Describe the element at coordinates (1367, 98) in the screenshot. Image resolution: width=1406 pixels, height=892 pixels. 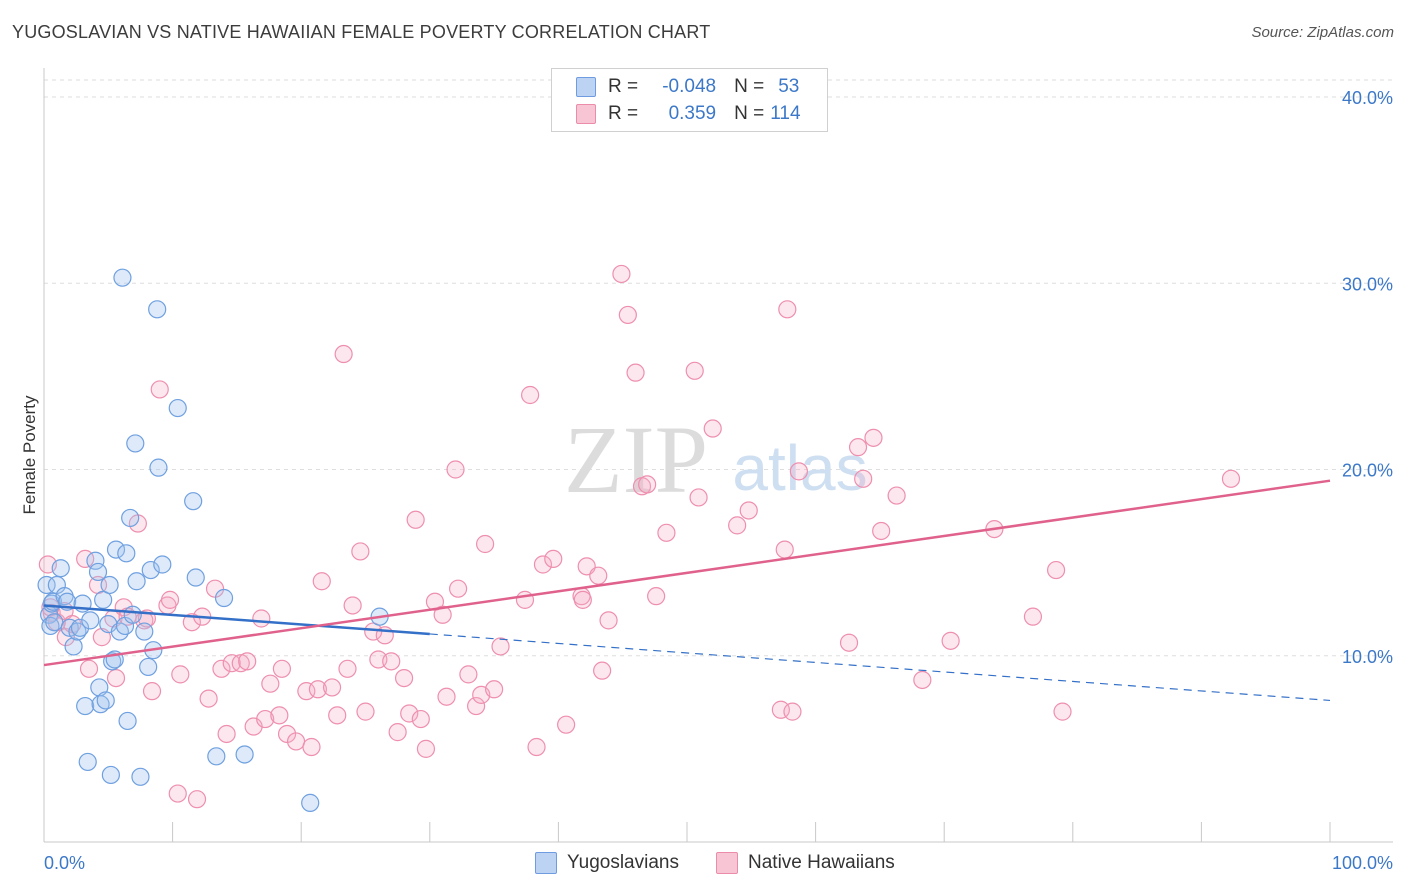
I see `y-tick-label: 40.0%` at that location.